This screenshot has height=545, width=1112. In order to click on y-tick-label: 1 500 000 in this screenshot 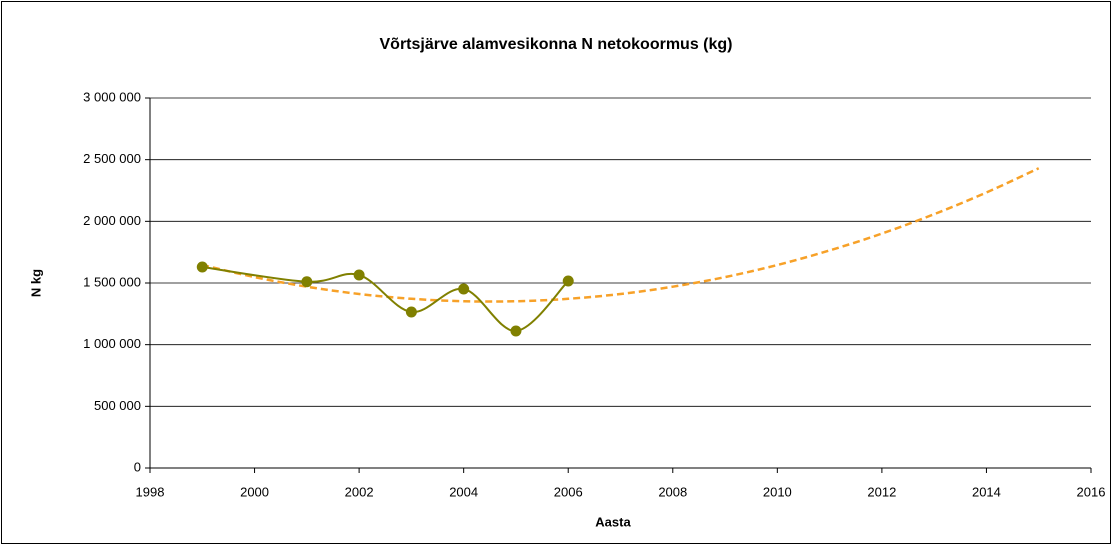, I will do `click(112, 281)`.